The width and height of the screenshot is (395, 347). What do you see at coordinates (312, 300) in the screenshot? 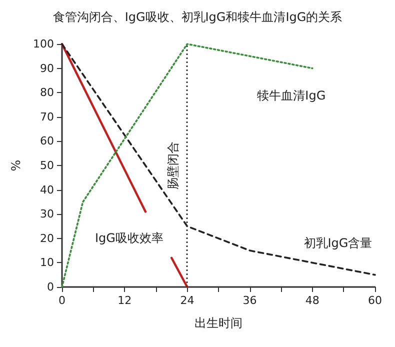
I see `x-tick-label: 48` at bounding box center [312, 300].